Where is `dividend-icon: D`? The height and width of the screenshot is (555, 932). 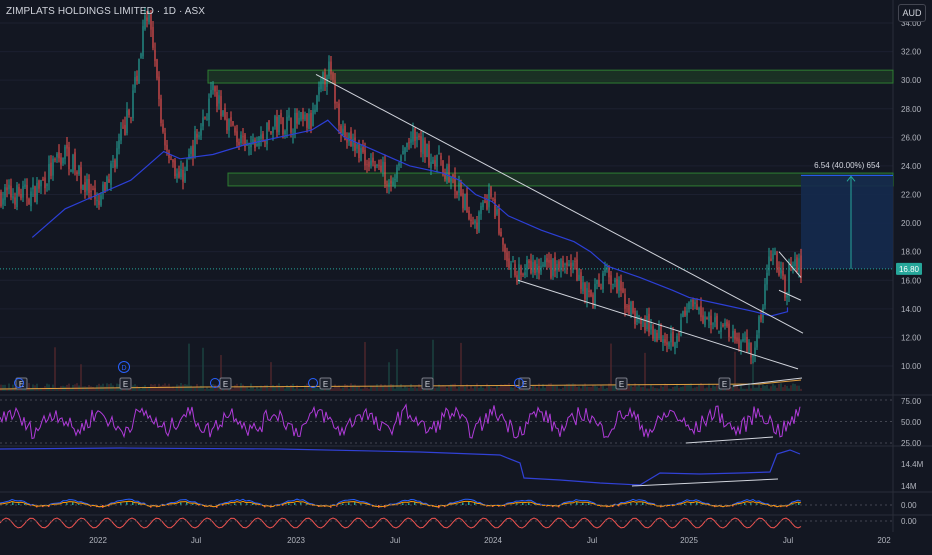 dividend-icon: D is located at coordinates (124, 367).